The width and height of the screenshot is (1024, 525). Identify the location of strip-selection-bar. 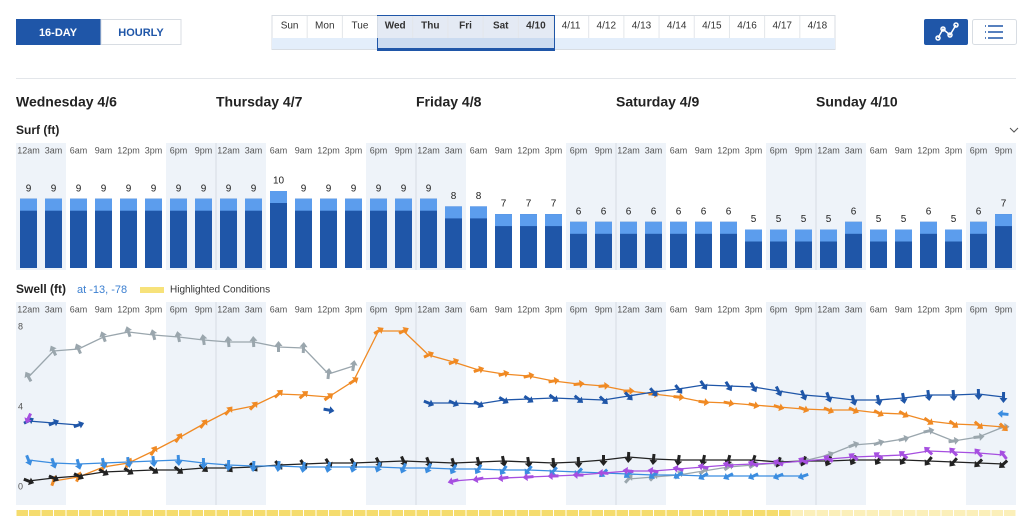
(466, 49).